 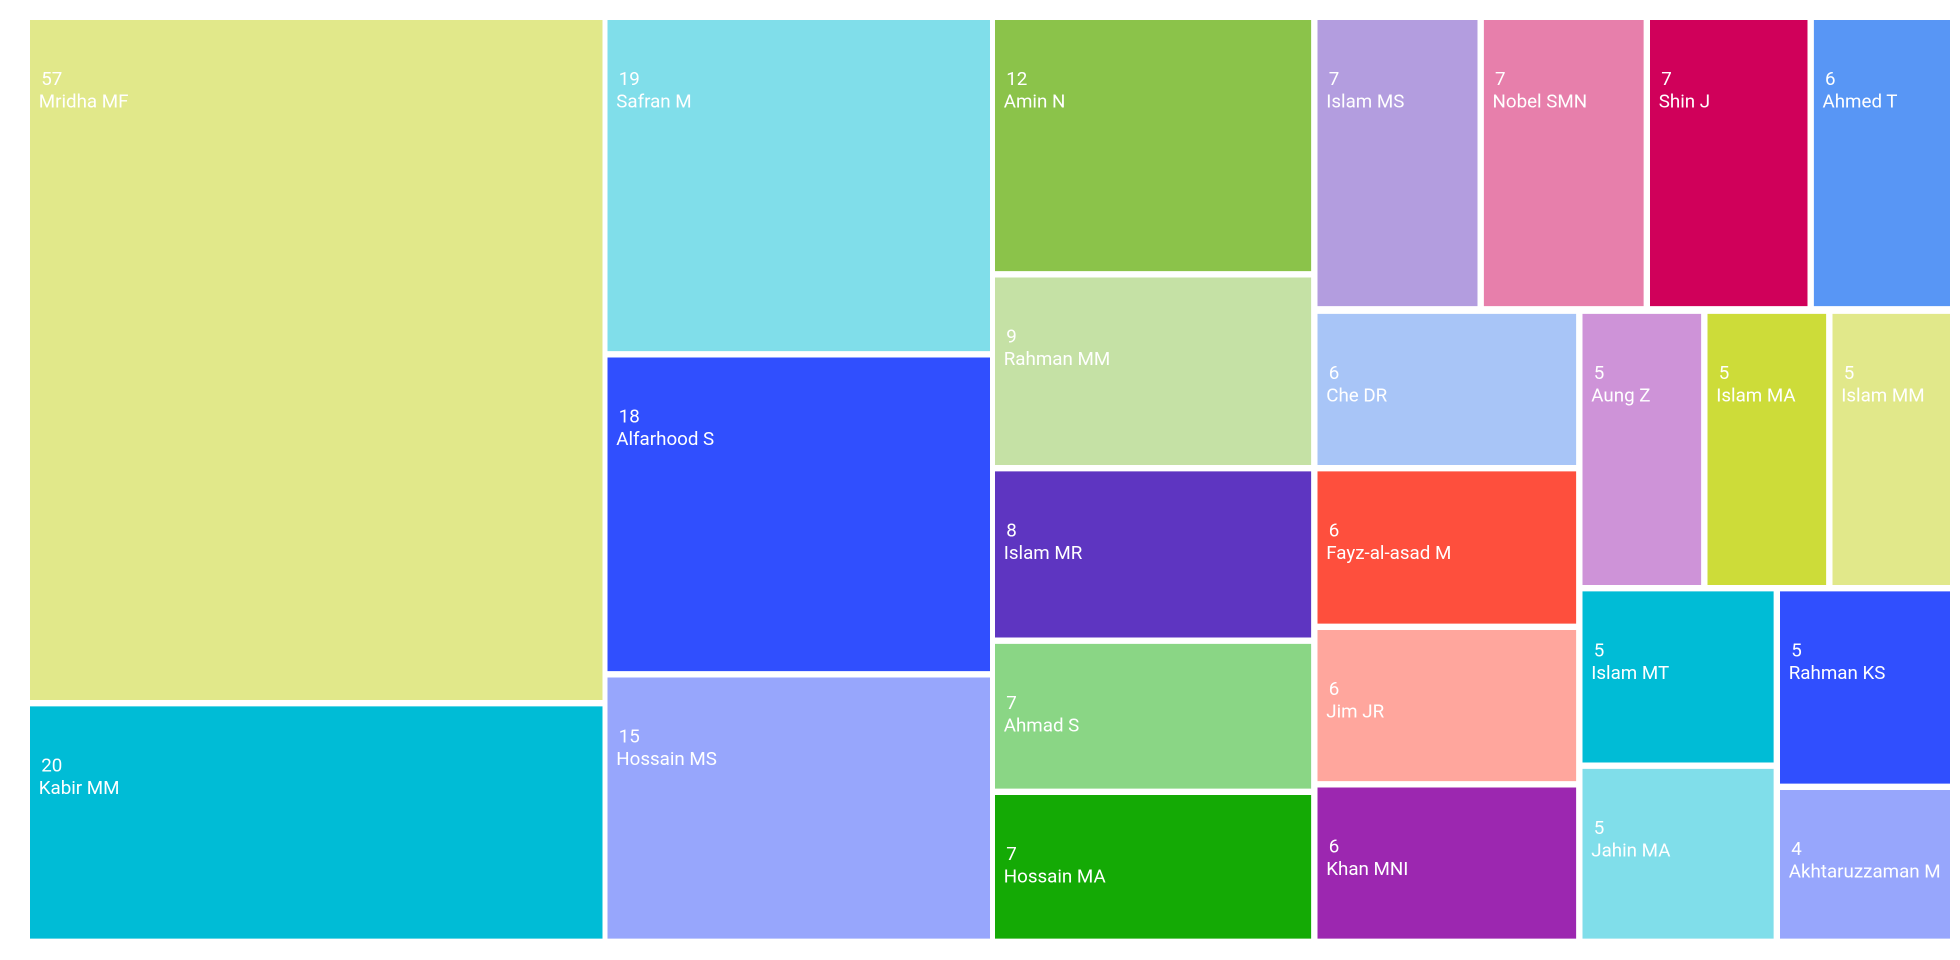 What do you see at coordinates (1630, 850) in the screenshot?
I see `tile-label: Jahin MA` at bounding box center [1630, 850].